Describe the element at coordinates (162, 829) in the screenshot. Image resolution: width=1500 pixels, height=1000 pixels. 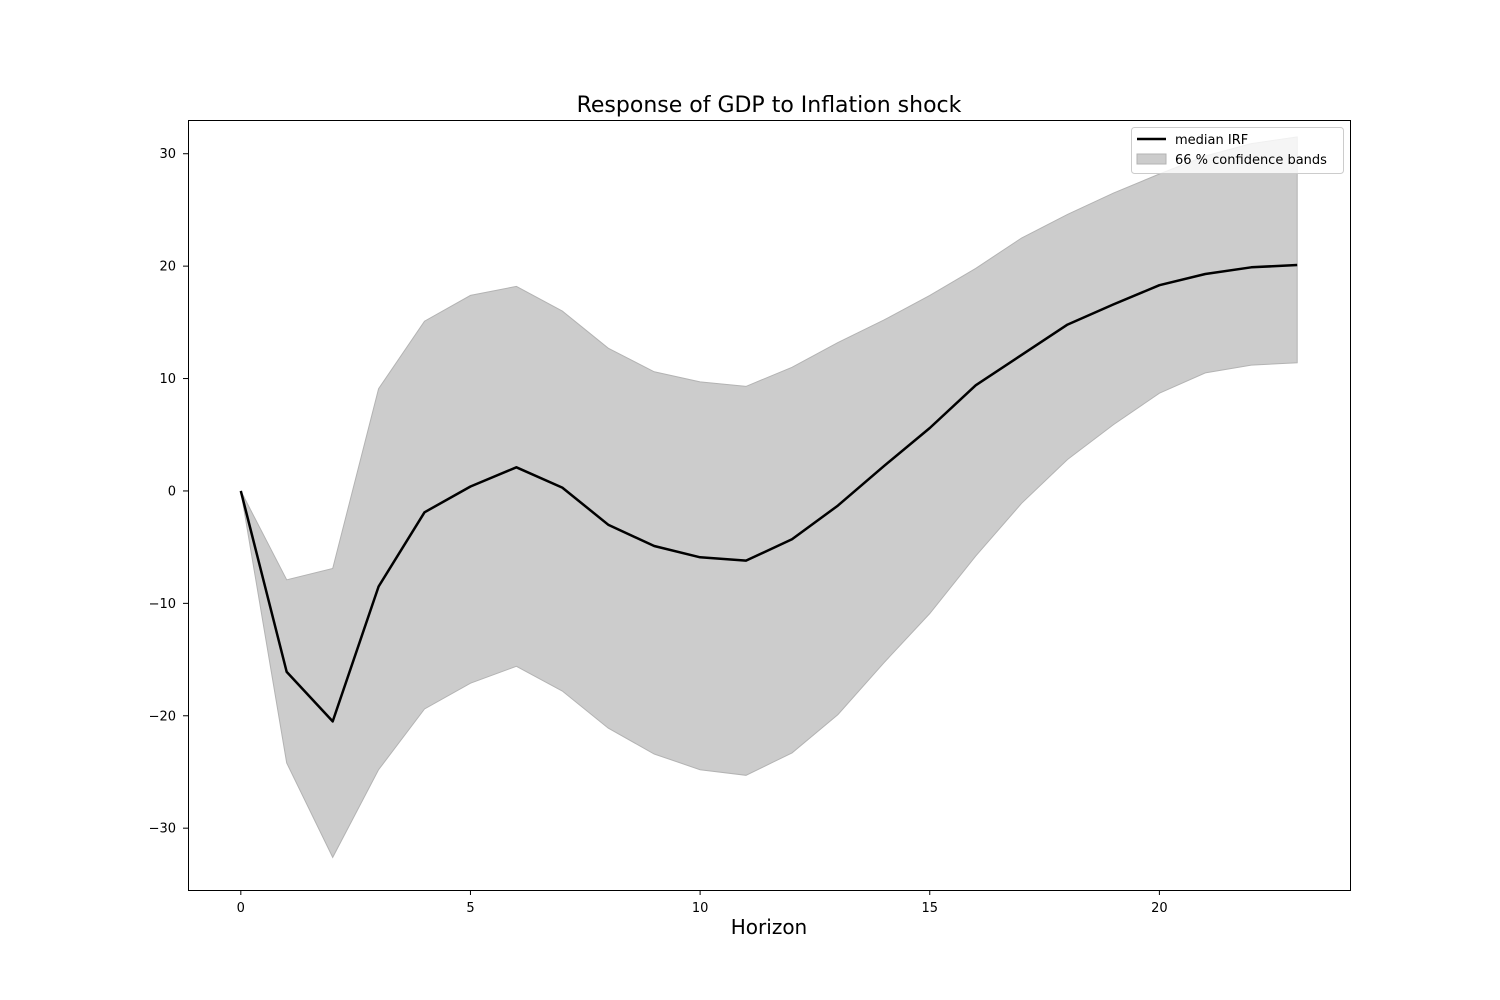
I see `y-tick-label: −30` at that location.